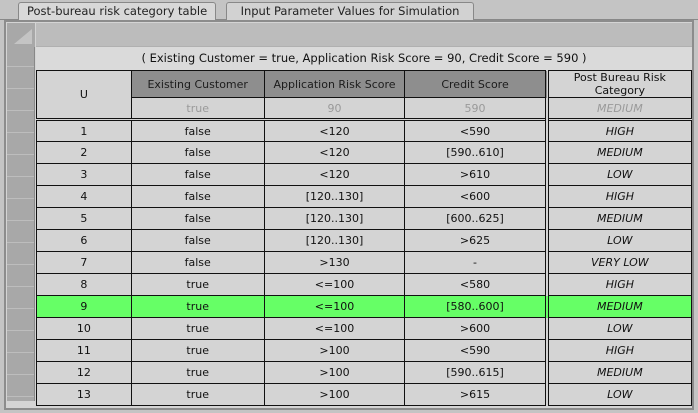  Describe the element at coordinates (84, 196) in the screenshot. I see `cell-rule-number: 4` at that location.